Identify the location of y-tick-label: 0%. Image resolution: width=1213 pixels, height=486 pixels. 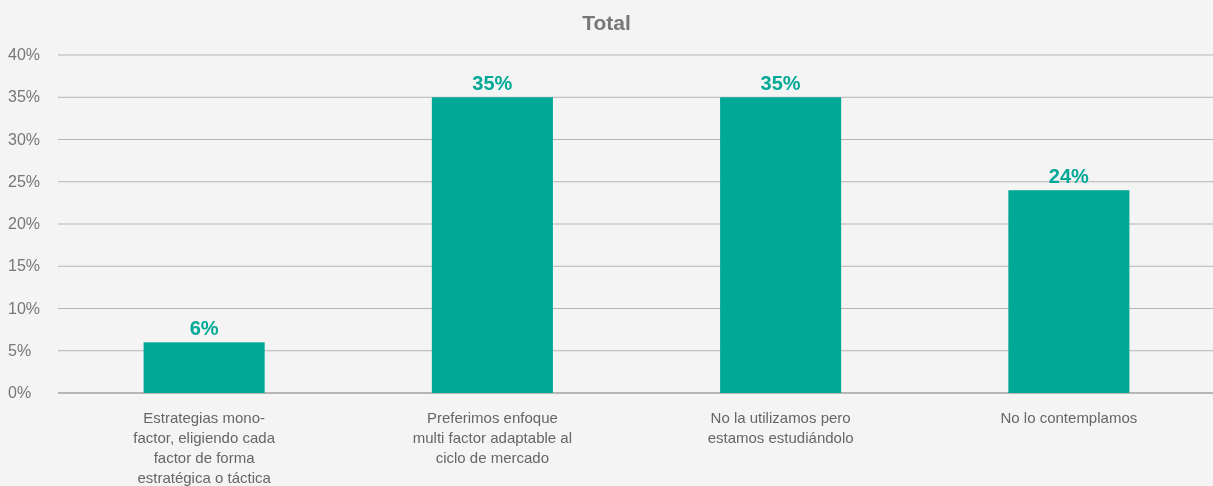
(20, 392).